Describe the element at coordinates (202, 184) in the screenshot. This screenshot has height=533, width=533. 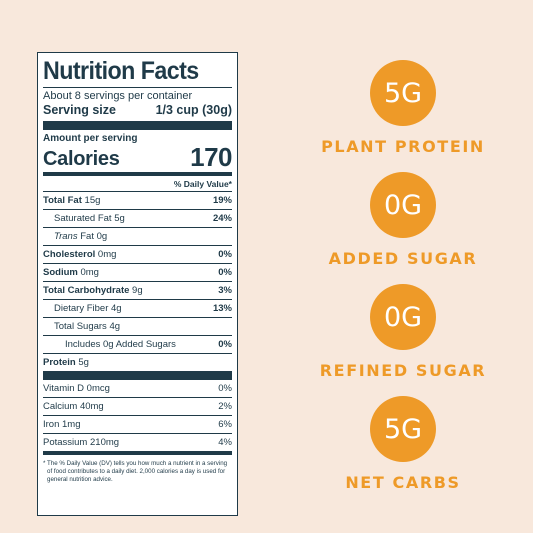
I see `daily-value-header: % Daily Value*` at that location.